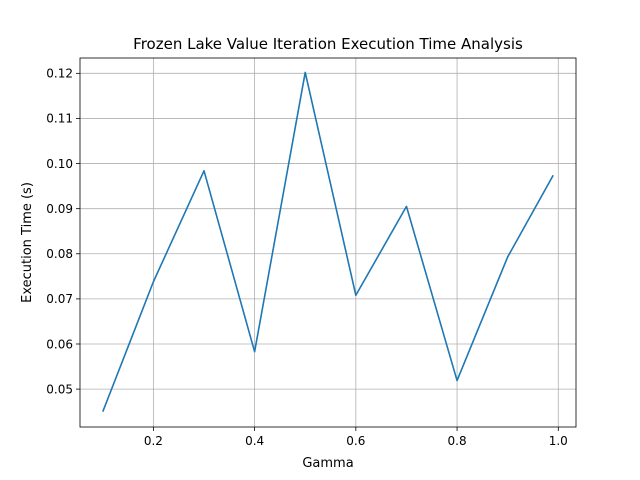 The image size is (640, 480). What do you see at coordinates (59, 344) in the screenshot?
I see `y-tick-label: 0.06` at bounding box center [59, 344].